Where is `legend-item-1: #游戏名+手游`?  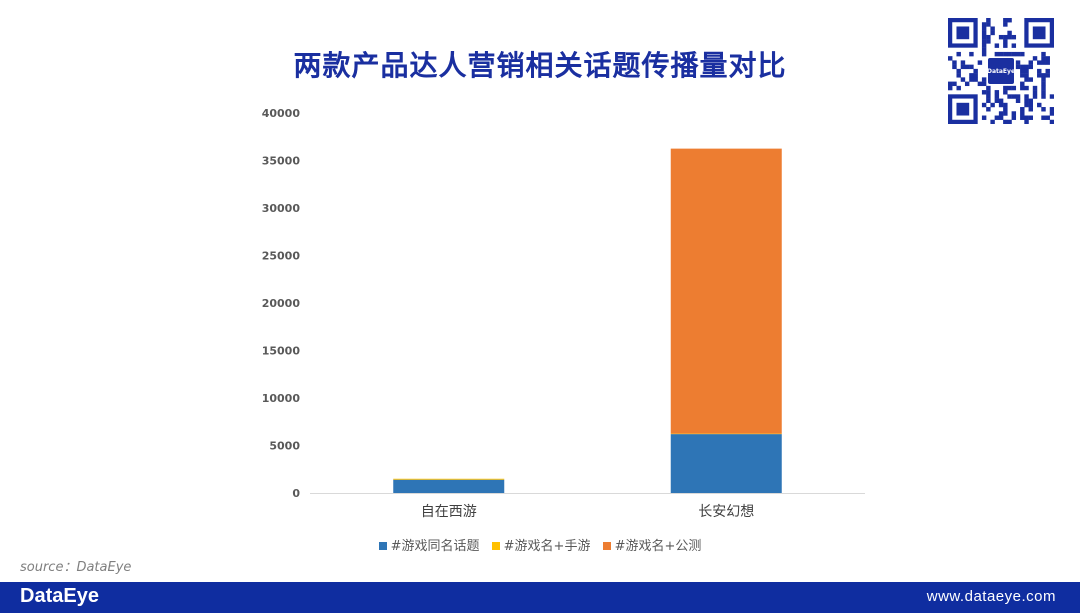
legend-item-1: #游戏名+手游 is located at coordinates (541, 544).